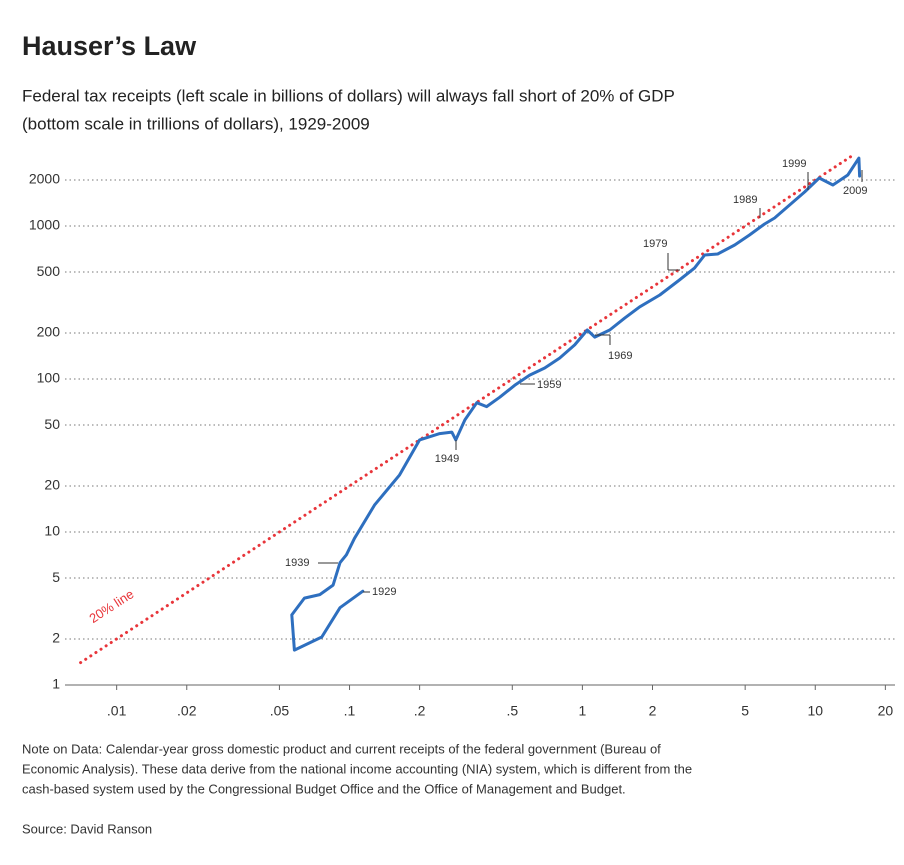 Image resolution: width=904 pixels, height=865 pixels. Describe the element at coordinates (653, 711) in the screenshot. I see `x-tick-label: 2` at that location.